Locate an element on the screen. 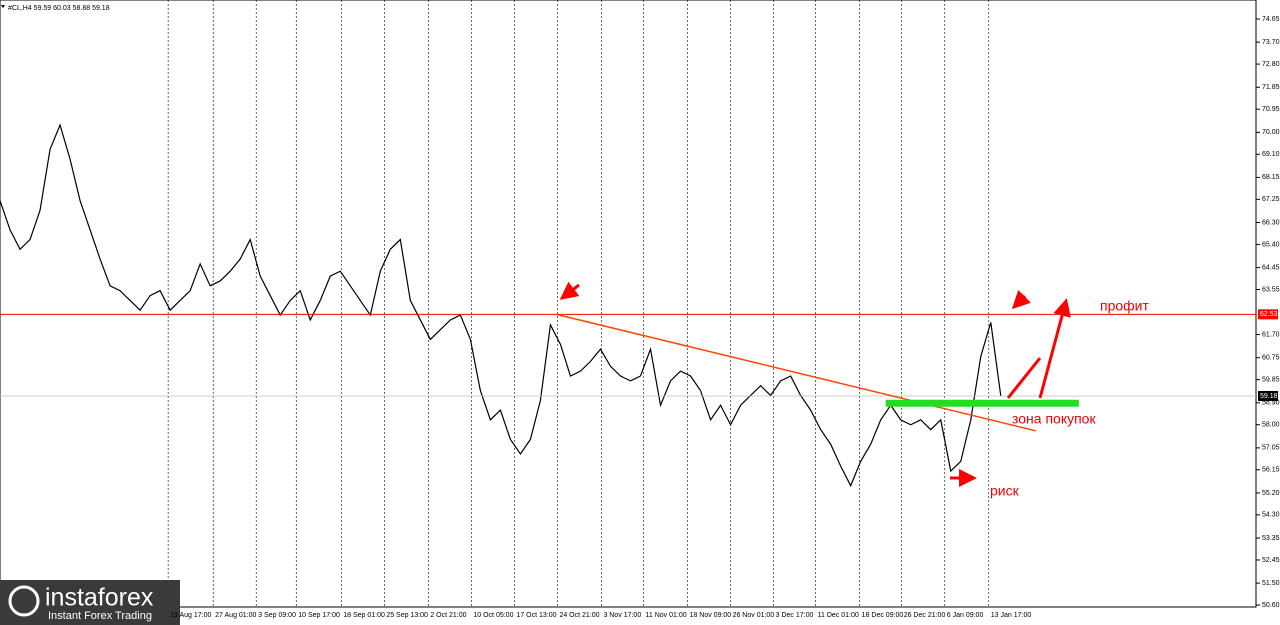 This screenshot has width=1280, height=625. annotation: зона покупок is located at coordinates (1054, 419).